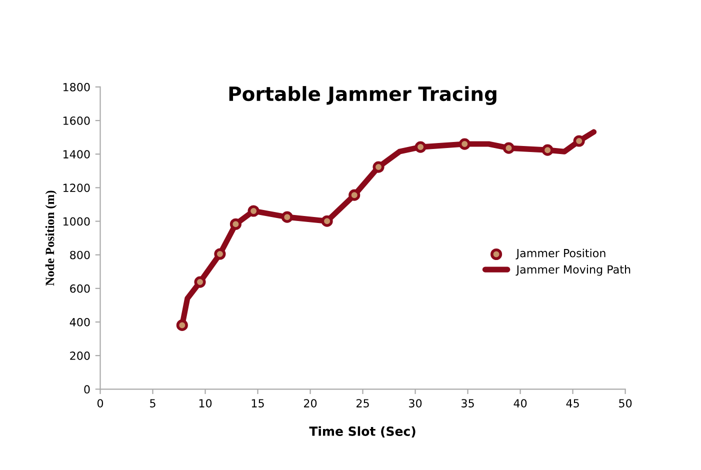 This screenshot has width=701, height=470. What do you see at coordinates (76, 221) in the screenshot?
I see `y-tick-label: 1000` at bounding box center [76, 221].